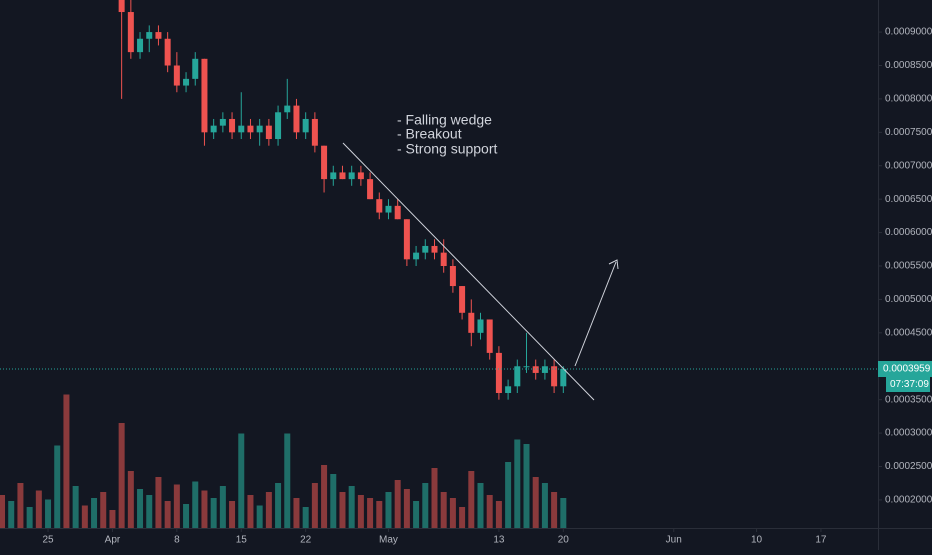 This screenshot has width=932, height=555. What do you see at coordinates (908, 433) in the screenshot?
I see `y-tick-label: 0.0003000` at bounding box center [908, 433].